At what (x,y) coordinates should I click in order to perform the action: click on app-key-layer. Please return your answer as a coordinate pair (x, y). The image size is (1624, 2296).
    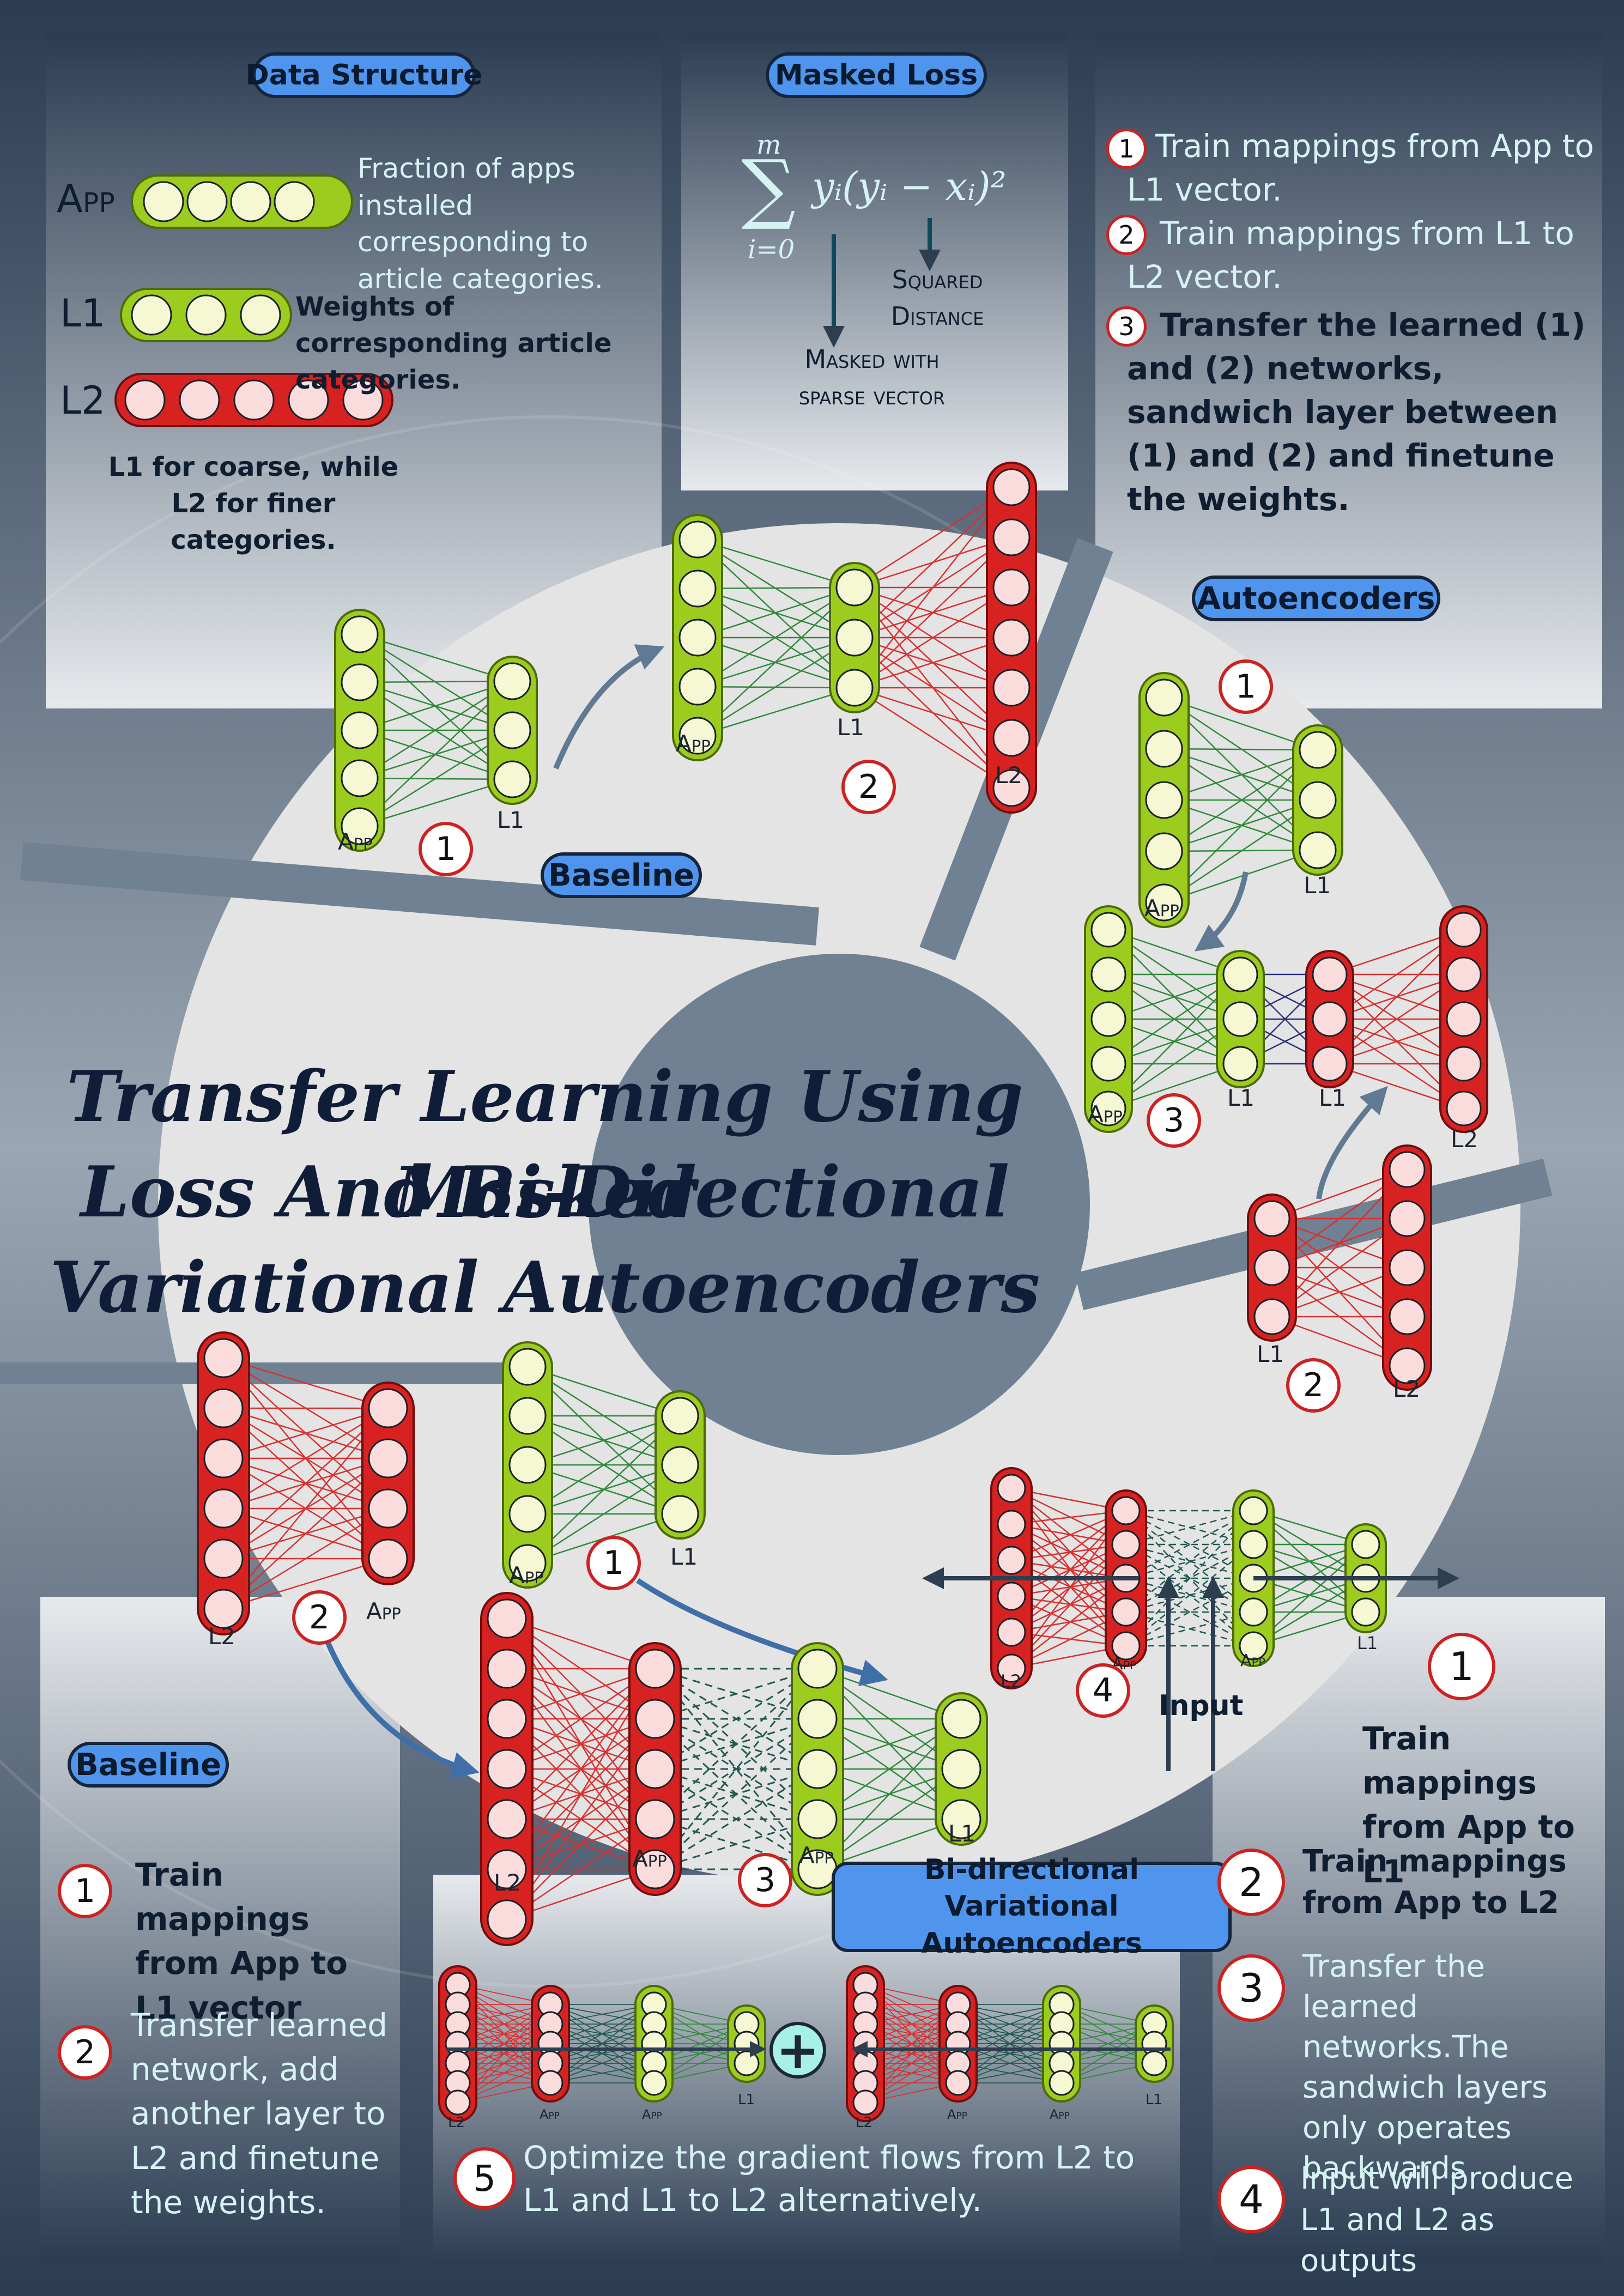
    Looking at the image, I should click on (242, 201).